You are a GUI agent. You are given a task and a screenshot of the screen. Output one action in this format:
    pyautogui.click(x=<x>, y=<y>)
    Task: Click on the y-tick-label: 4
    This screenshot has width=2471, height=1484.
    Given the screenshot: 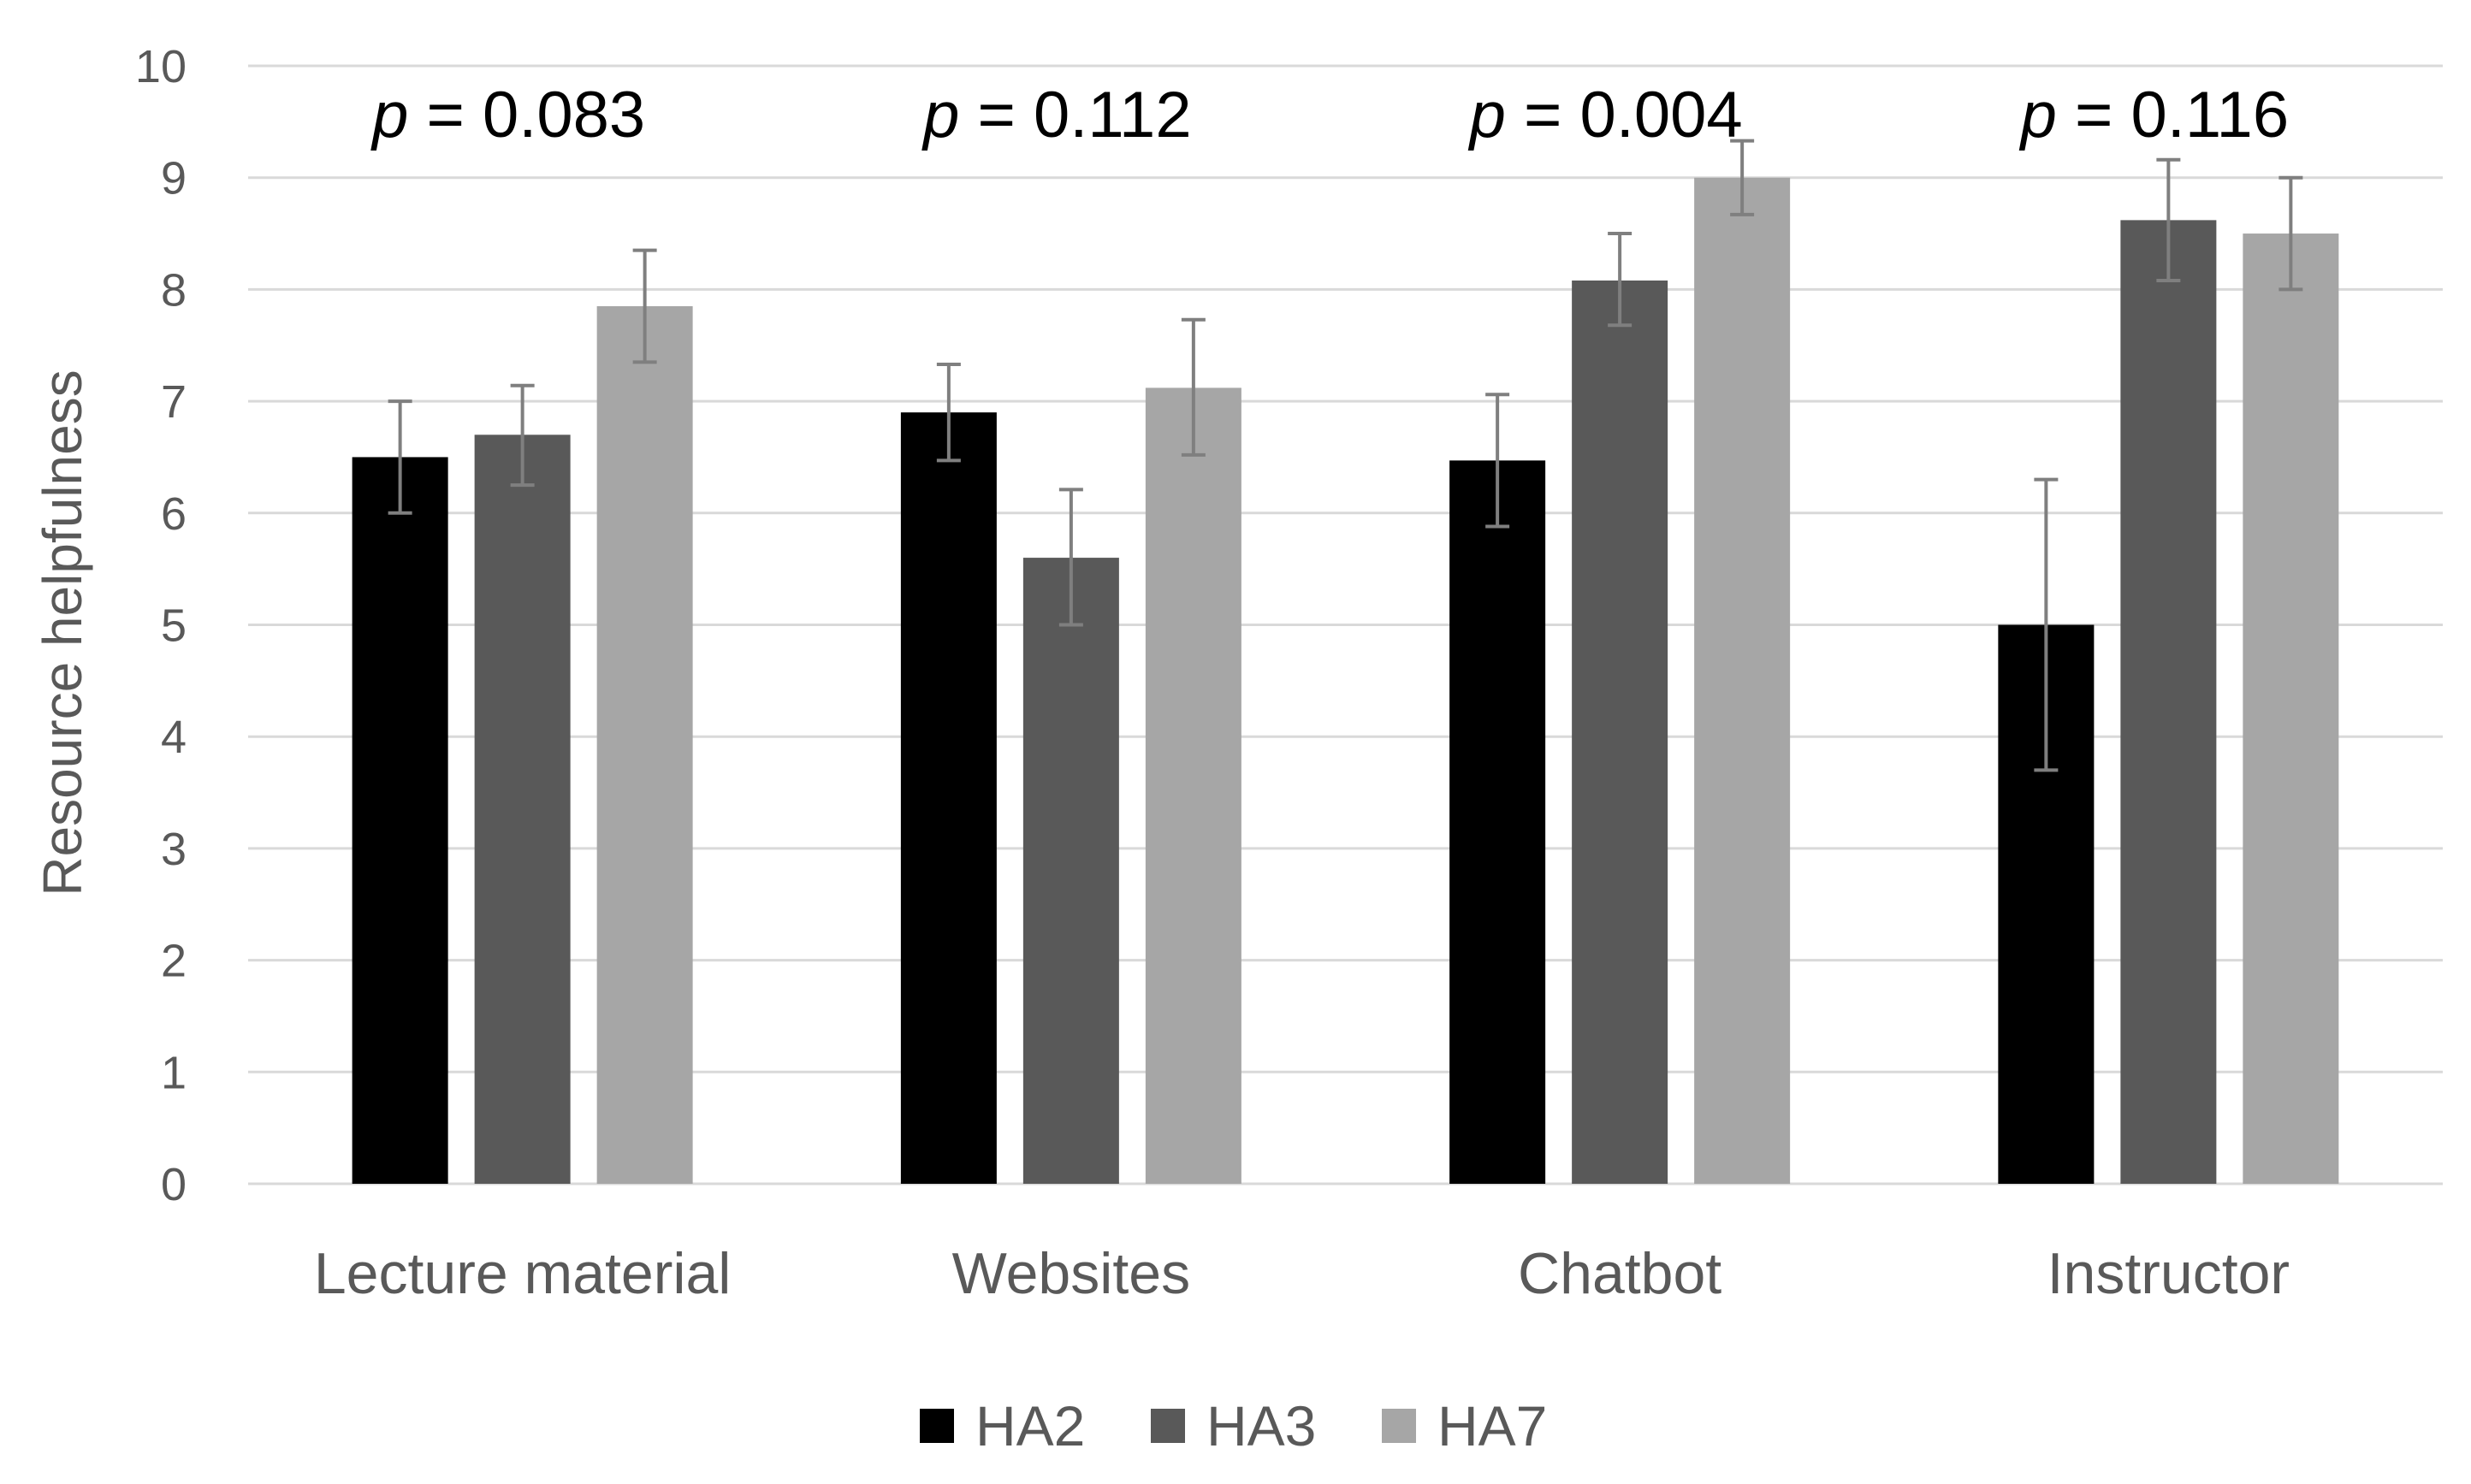 What is the action you would take?
    pyautogui.click(x=174, y=737)
    